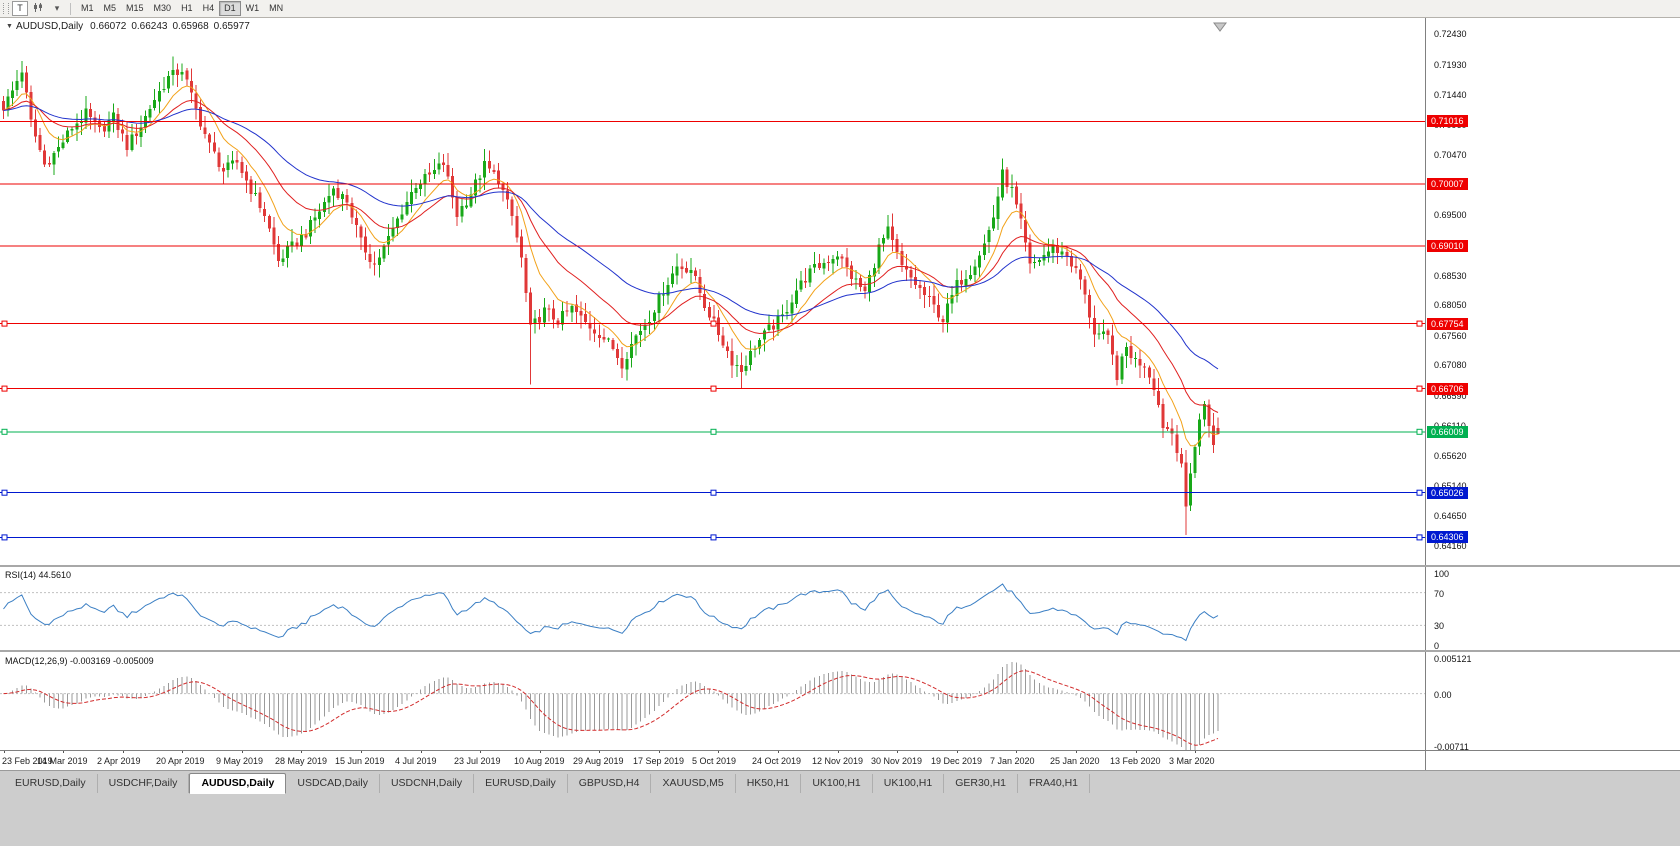  What do you see at coordinates (38, 575) in the screenshot?
I see `rsi-indicator-label: RSI(14) 44.5610` at bounding box center [38, 575].